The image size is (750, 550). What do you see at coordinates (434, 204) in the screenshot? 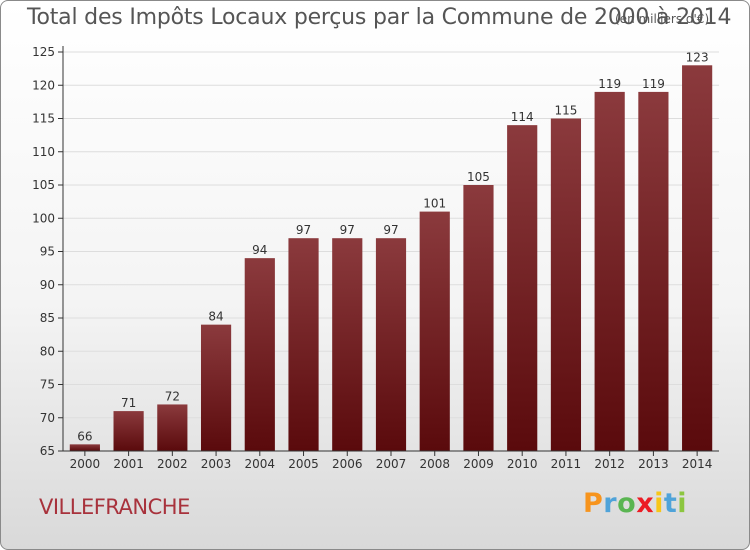
I see `data-label: 101` at bounding box center [434, 204].